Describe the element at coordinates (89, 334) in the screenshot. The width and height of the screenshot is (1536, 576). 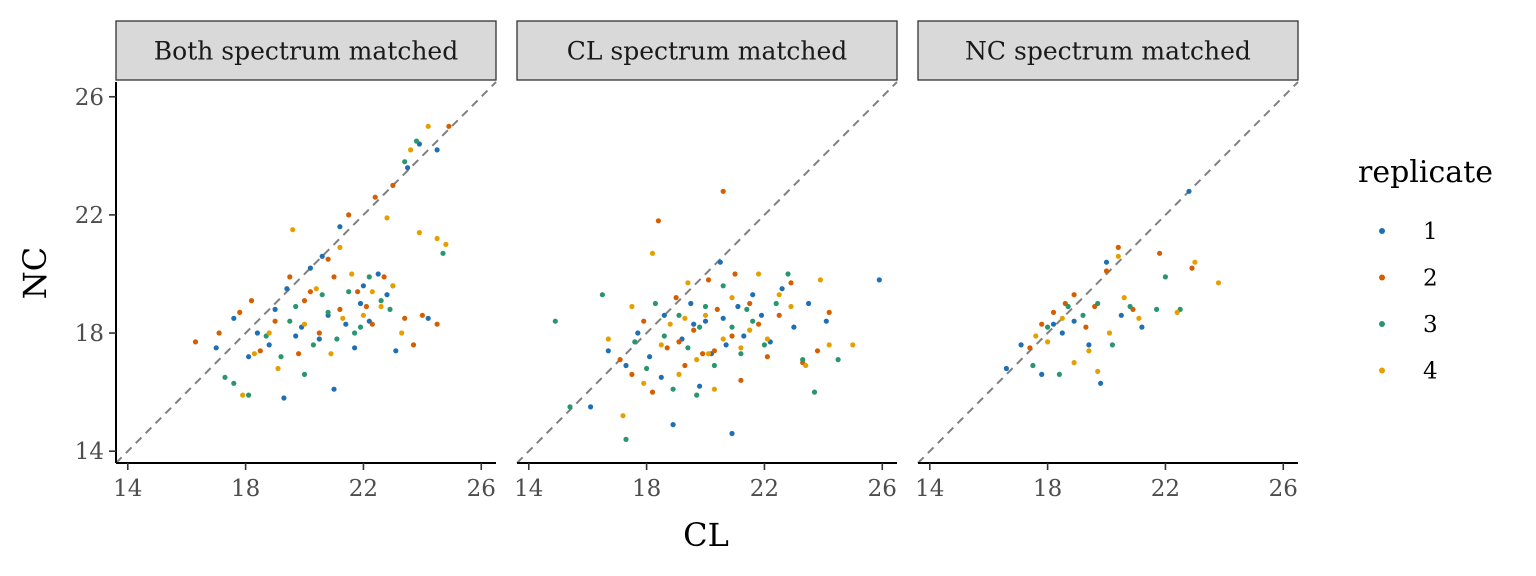
I see `y-tick-label: 18` at that location.